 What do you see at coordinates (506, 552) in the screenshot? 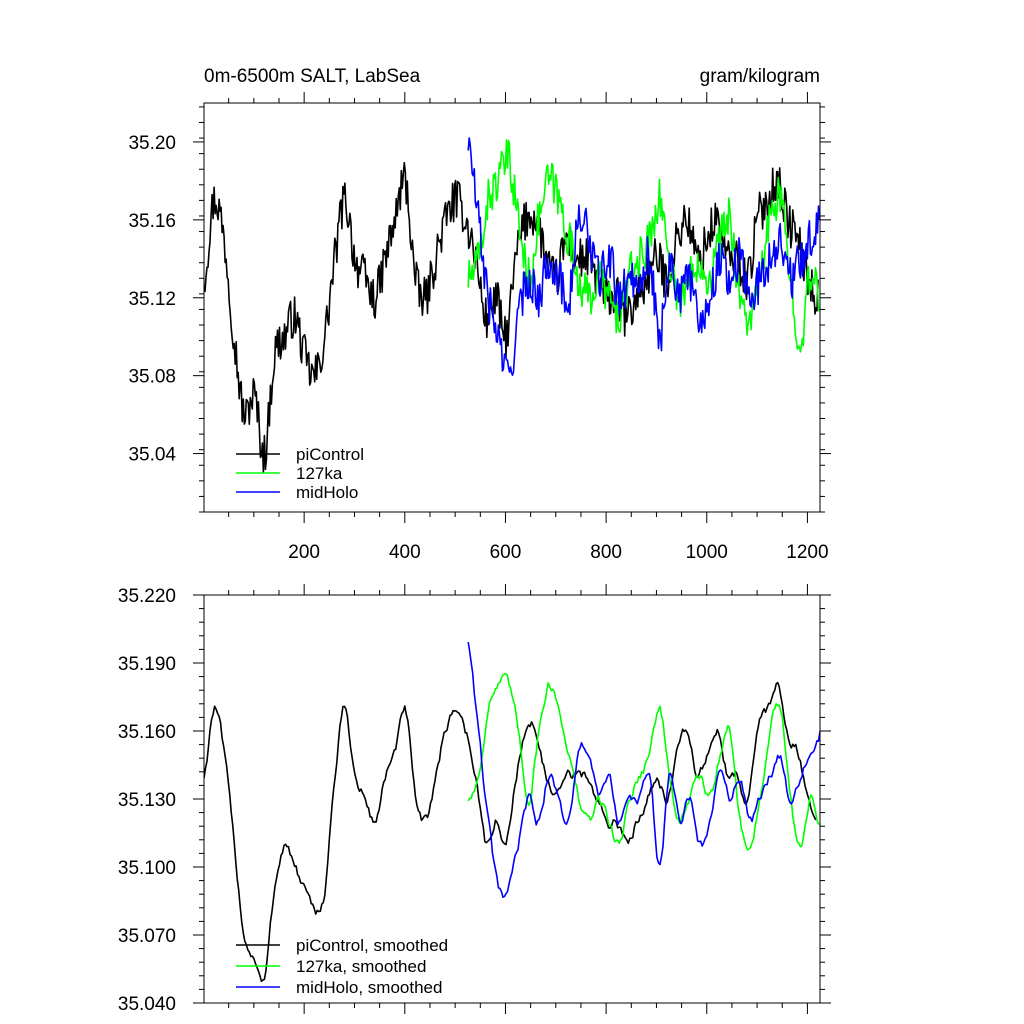
I see `x-tick-label: 600` at bounding box center [506, 552].